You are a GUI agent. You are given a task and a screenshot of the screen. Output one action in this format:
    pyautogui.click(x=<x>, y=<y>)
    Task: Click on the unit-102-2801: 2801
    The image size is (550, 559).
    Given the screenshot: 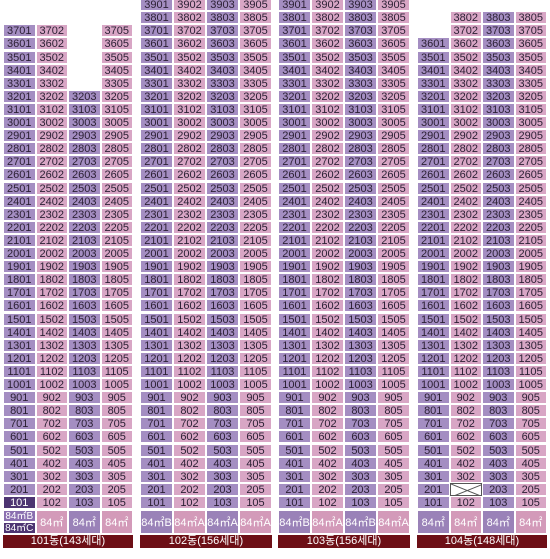 What is the action you would take?
    pyautogui.click(x=156, y=149)
    